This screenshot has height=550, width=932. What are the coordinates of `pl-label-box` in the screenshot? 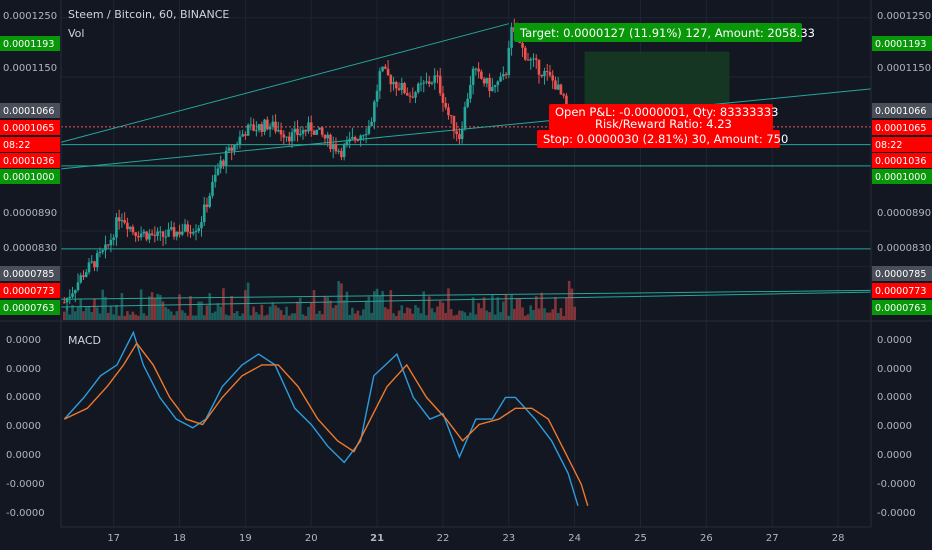 It's located at (661, 117).